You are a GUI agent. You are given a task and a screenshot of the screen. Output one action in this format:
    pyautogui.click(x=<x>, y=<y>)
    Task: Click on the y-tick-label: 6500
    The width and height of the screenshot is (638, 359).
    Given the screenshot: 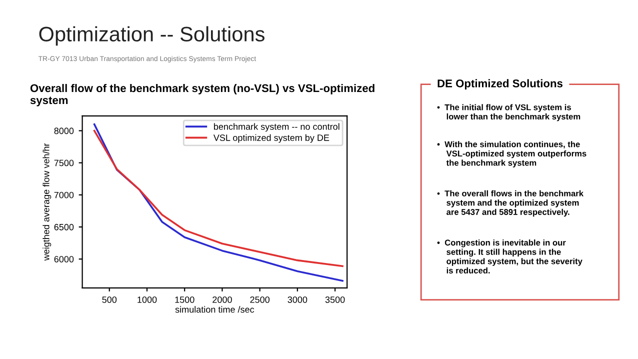 What is the action you would take?
    pyautogui.click(x=64, y=227)
    